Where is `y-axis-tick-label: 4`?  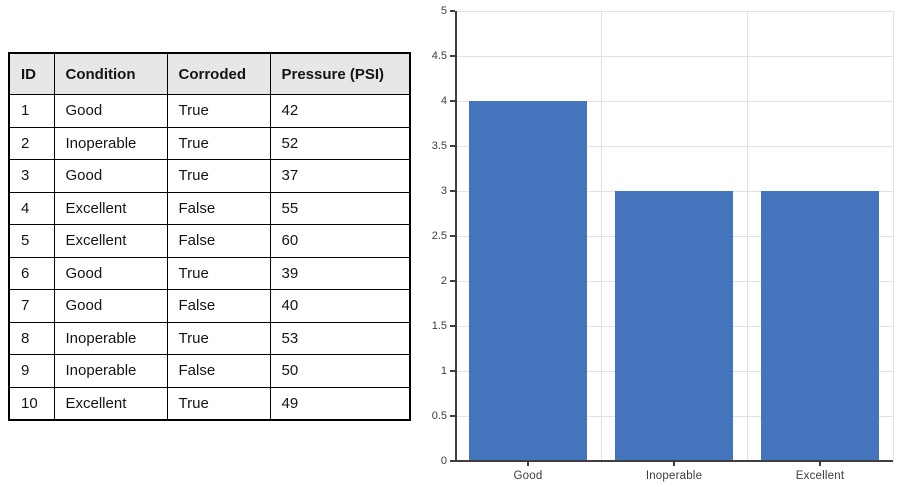 y-axis-tick-label: 4 is located at coordinates (443, 101).